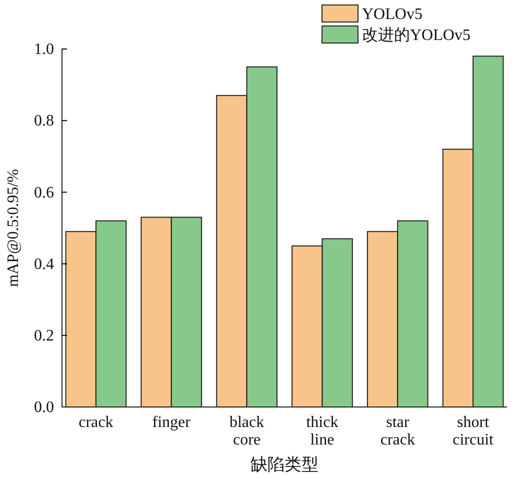 This screenshot has height=478, width=515. Describe the element at coordinates (96, 422) in the screenshot. I see `x-tick-label: crack` at that location.